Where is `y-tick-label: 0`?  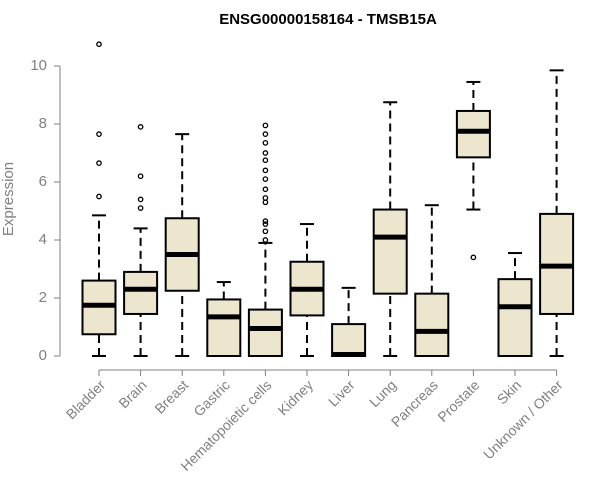
y-tick-label: 0 is located at coordinates (43, 355).